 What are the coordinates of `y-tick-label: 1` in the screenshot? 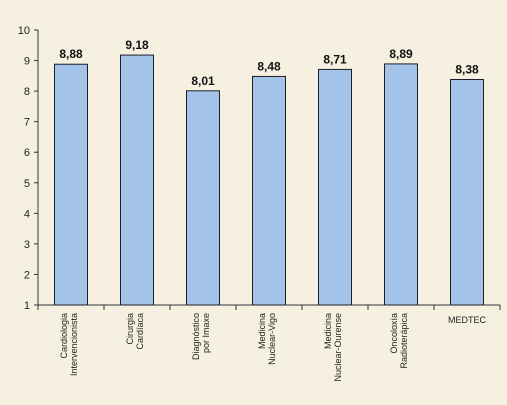 It's located at (27, 306).